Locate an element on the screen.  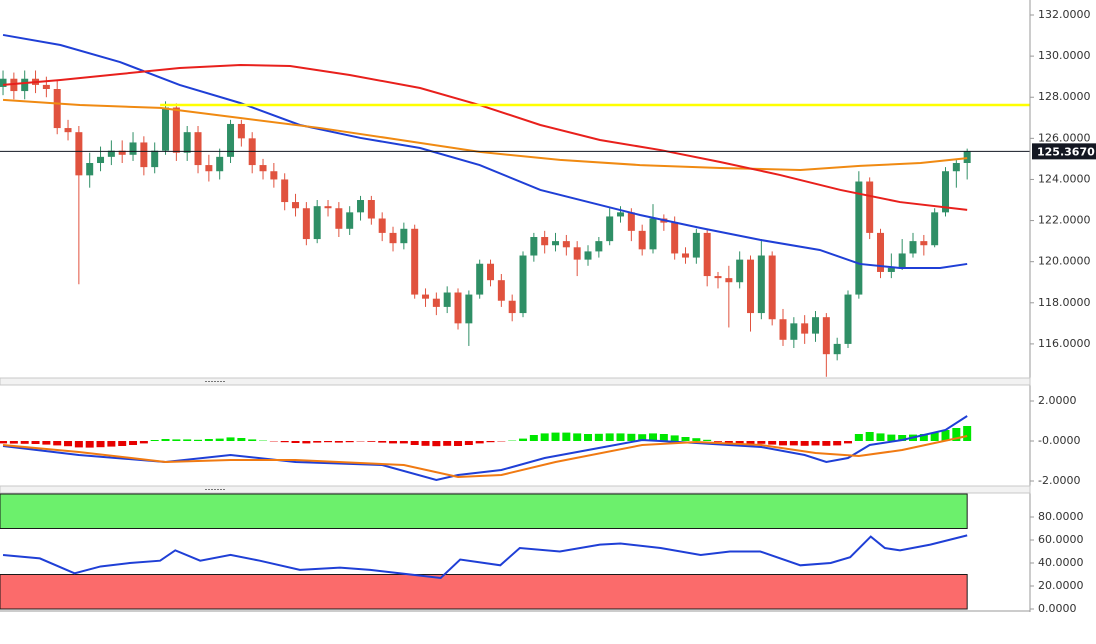
y-tick-label: 40.0000 is located at coordinates (1061, 562).